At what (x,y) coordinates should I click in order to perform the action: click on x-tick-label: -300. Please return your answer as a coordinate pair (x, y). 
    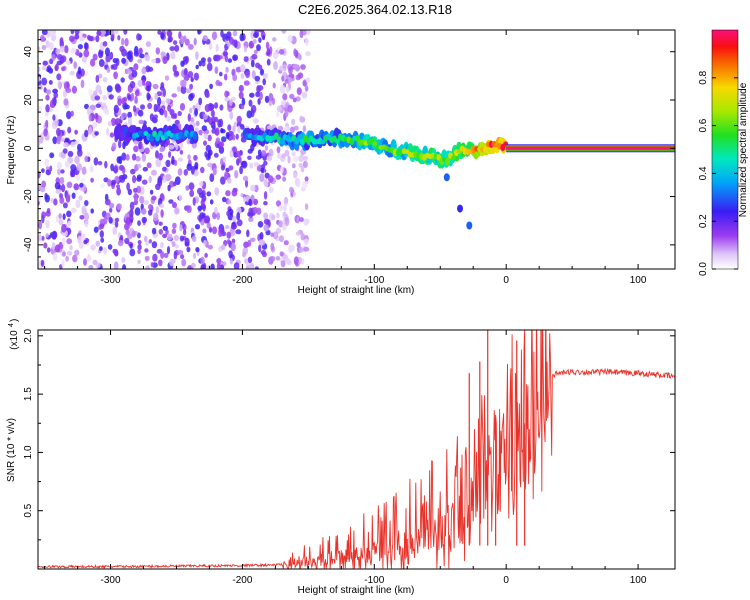
    Looking at the image, I should click on (111, 580).